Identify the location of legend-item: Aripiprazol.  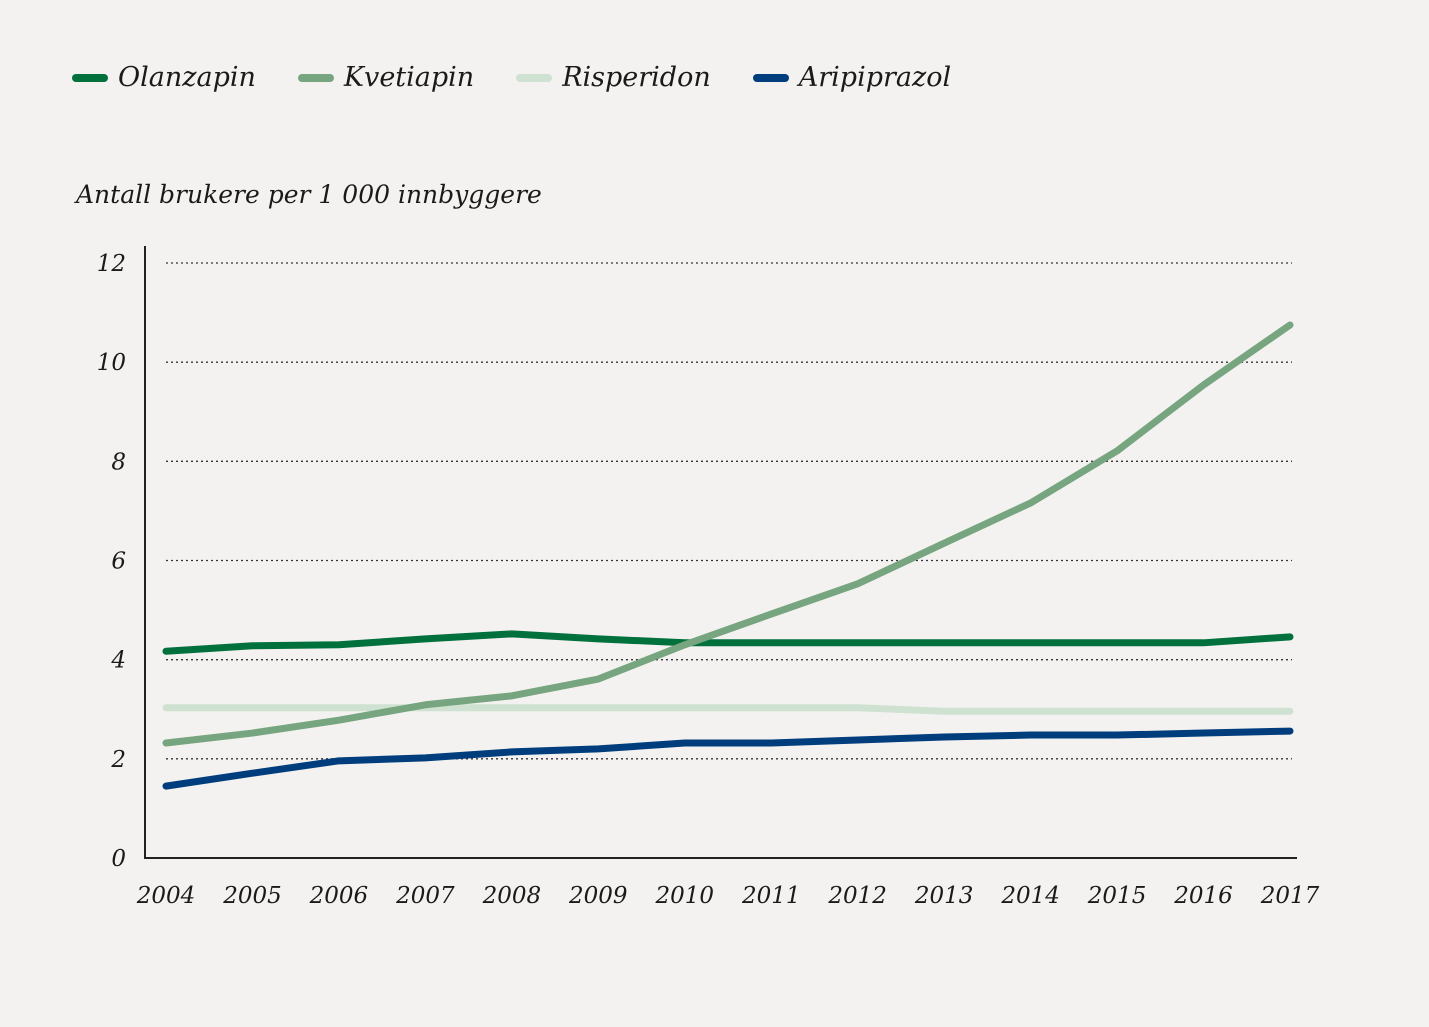
(852, 77).